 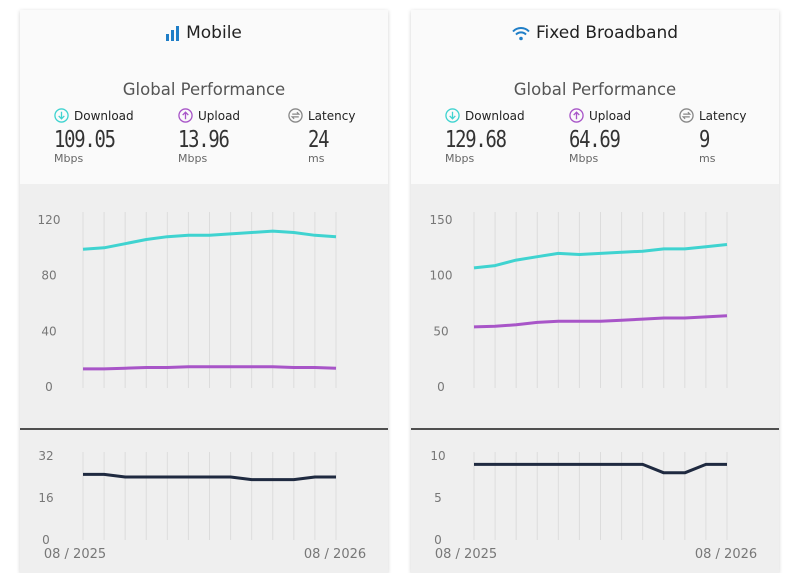 I want to click on upload-metric: Upload 13.96 Mbps, so click(x=209, y=136).